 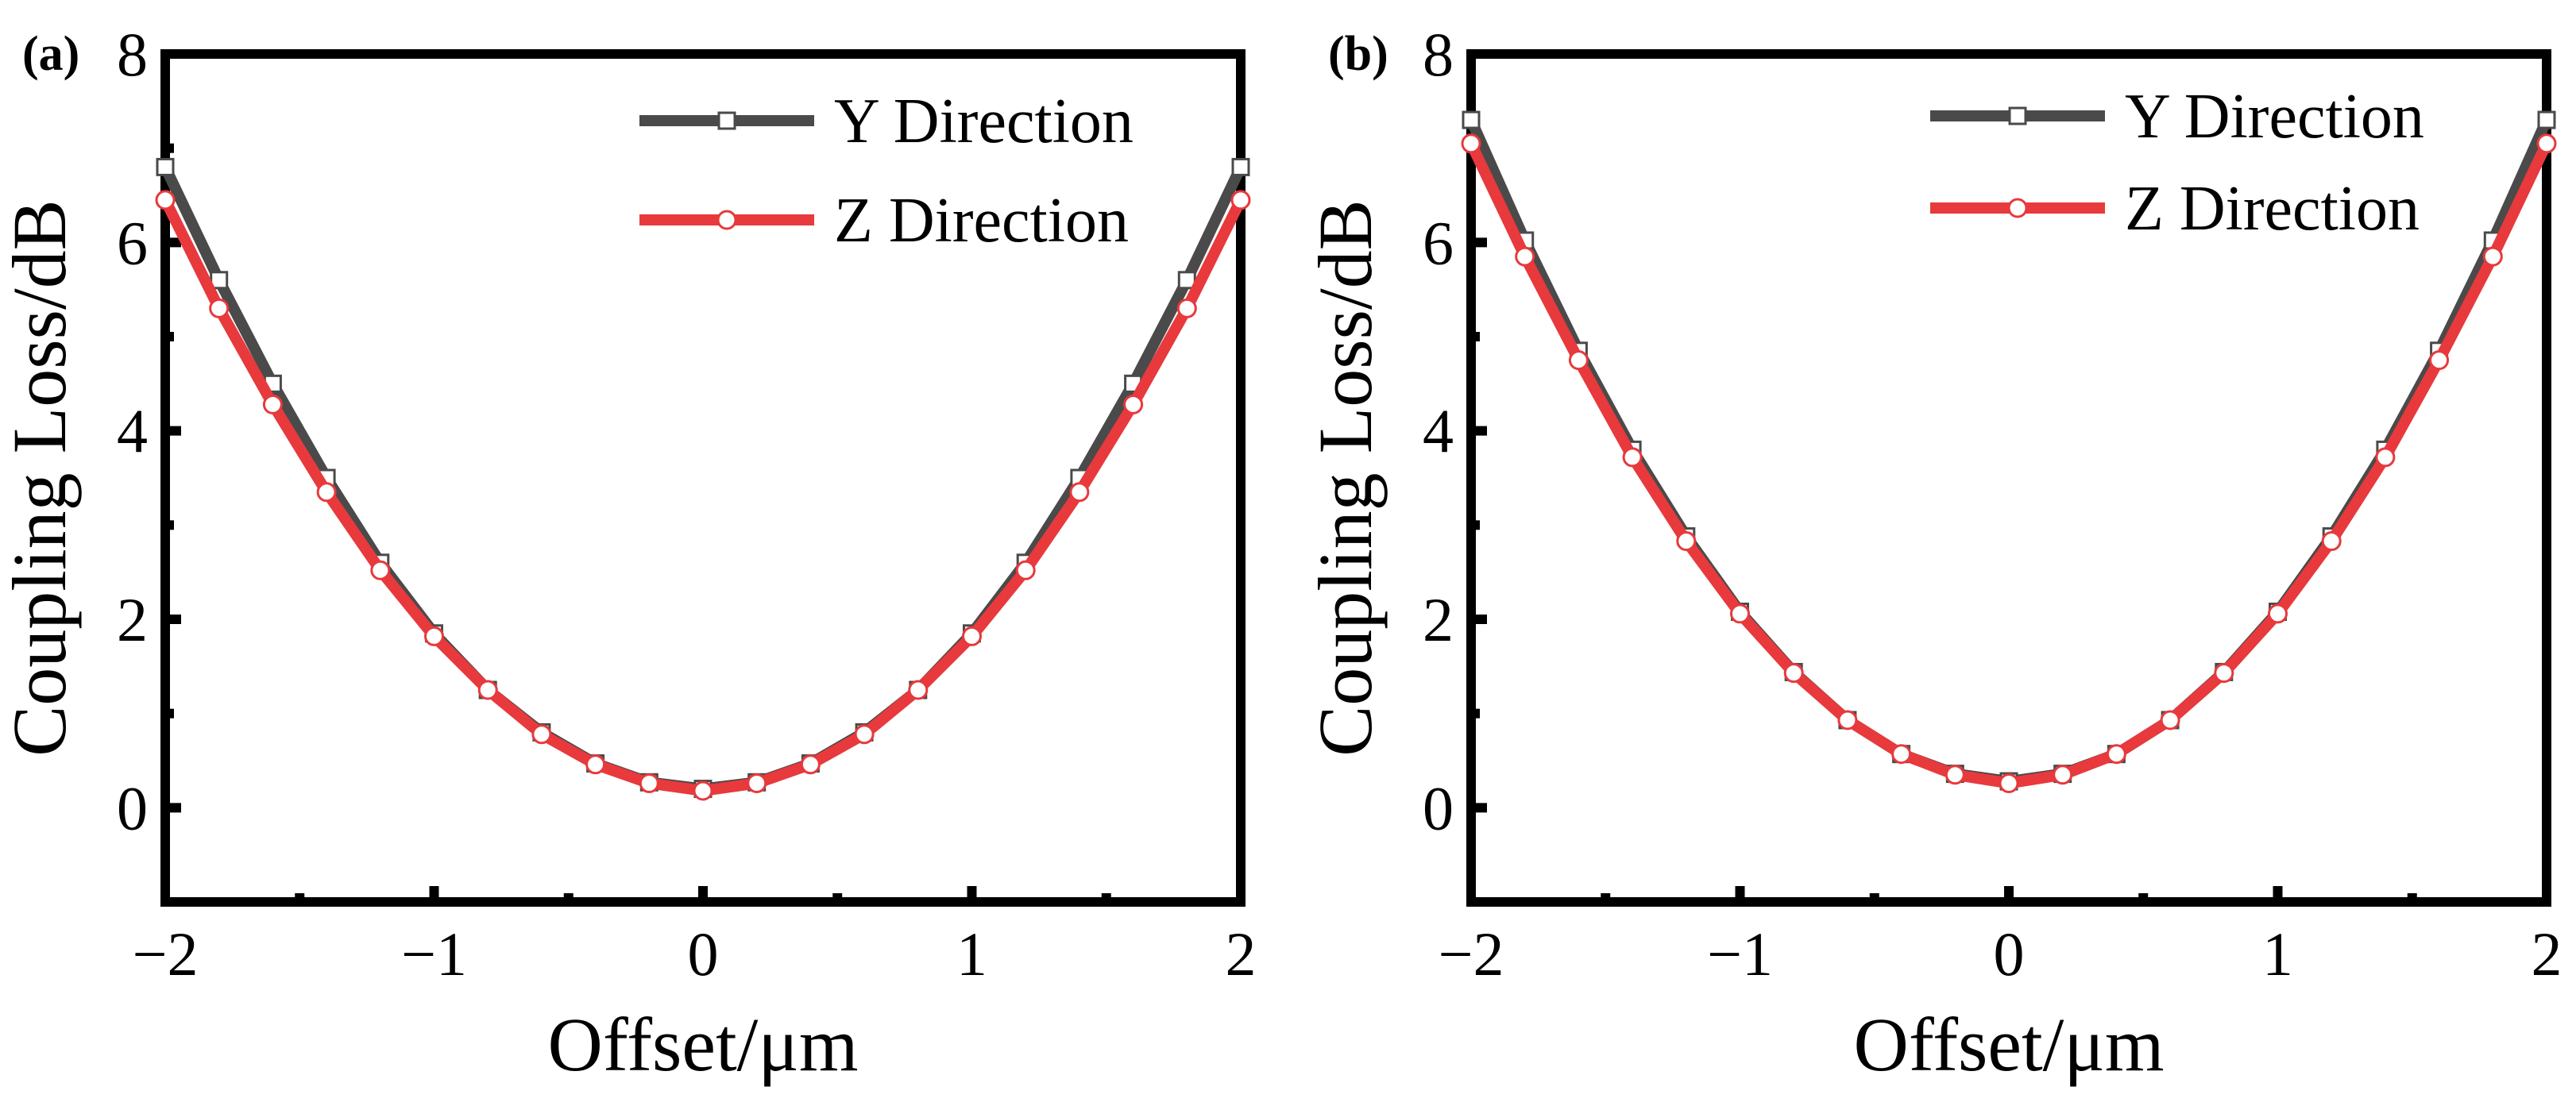 What do you see at coordinates (50, 54) in the screenshot?
I see `panel-label: (a)` at bounding box center [50, 54].